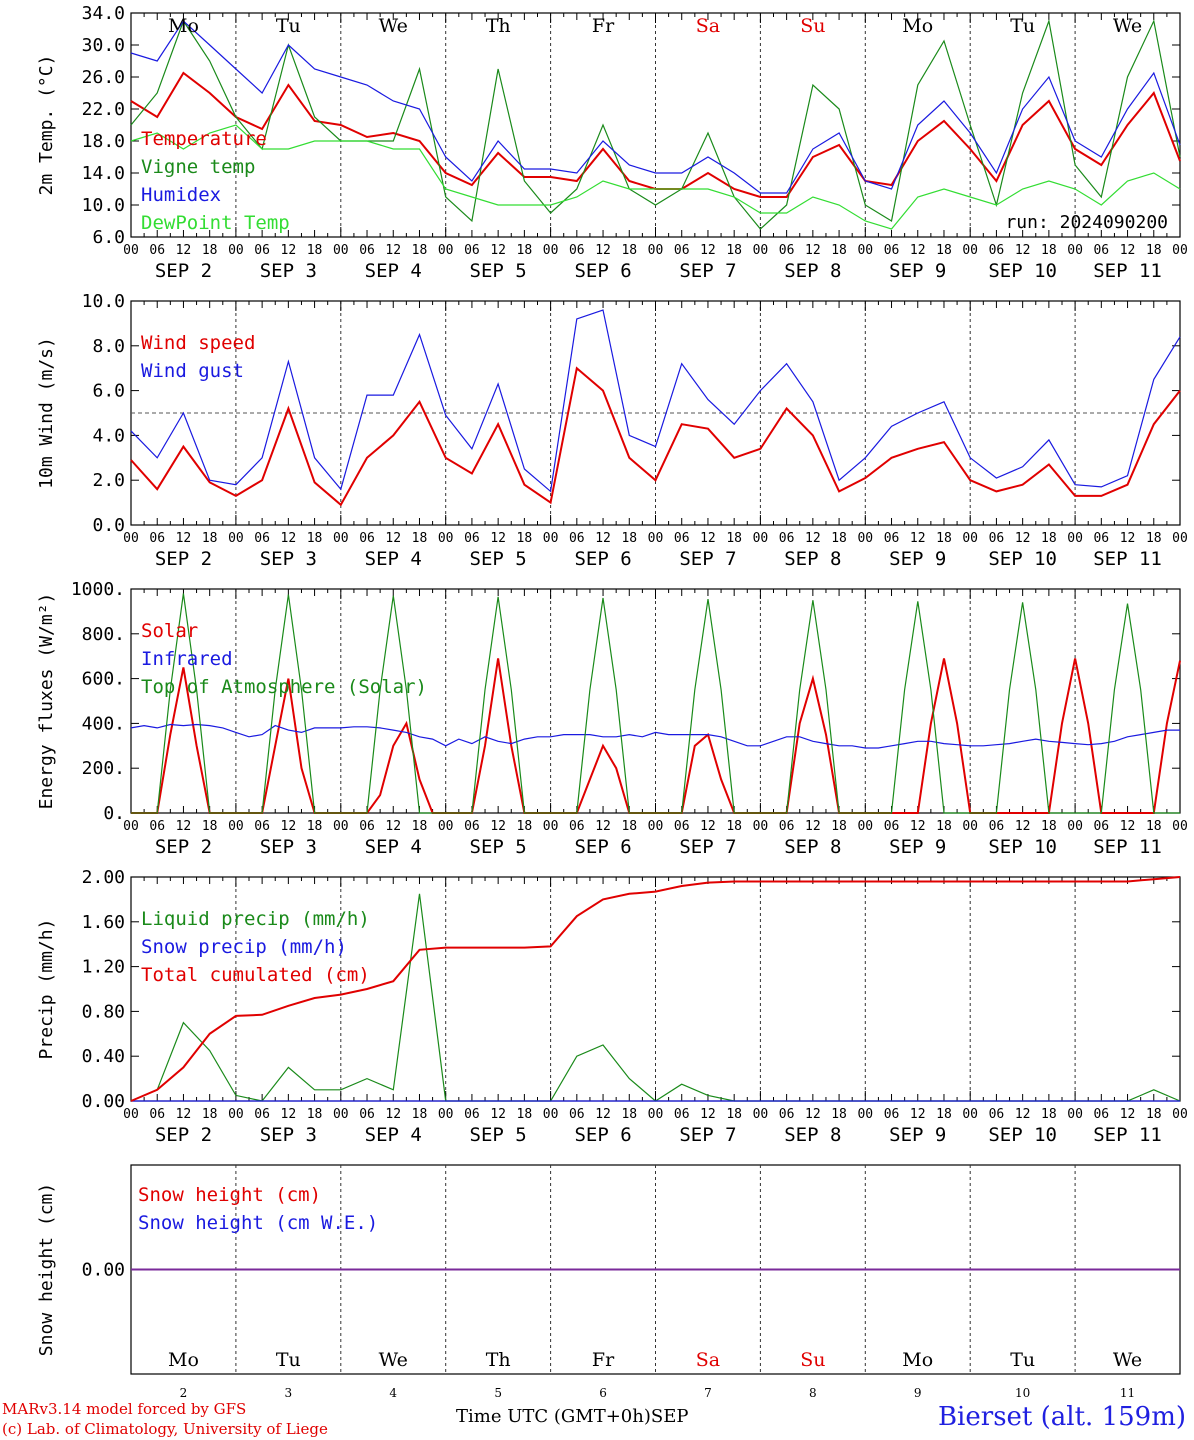  Describe the element at coordinates (181, 195) in the screenshot. I see `legend-entry: Humidex` at that location.